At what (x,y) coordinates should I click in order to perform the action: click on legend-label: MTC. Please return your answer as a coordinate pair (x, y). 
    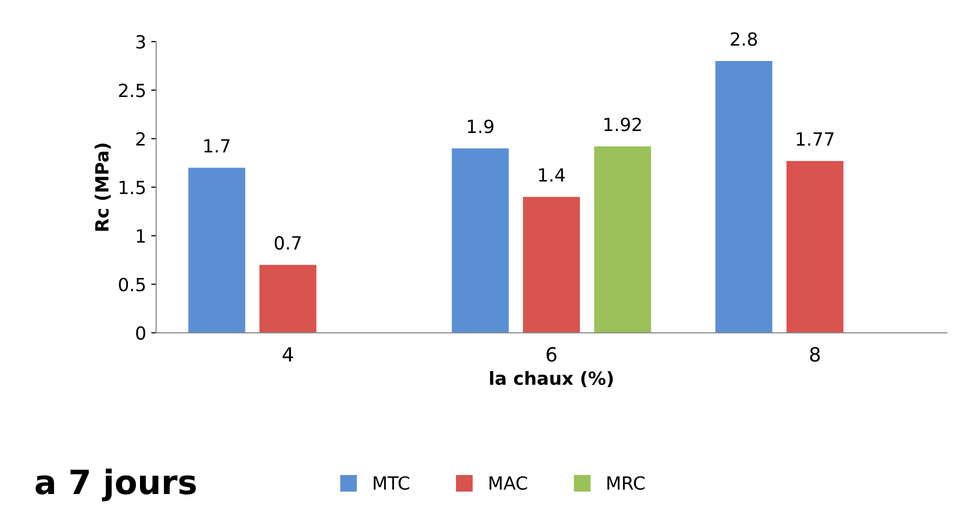
    Looking at the image, I should click on (392, 483).